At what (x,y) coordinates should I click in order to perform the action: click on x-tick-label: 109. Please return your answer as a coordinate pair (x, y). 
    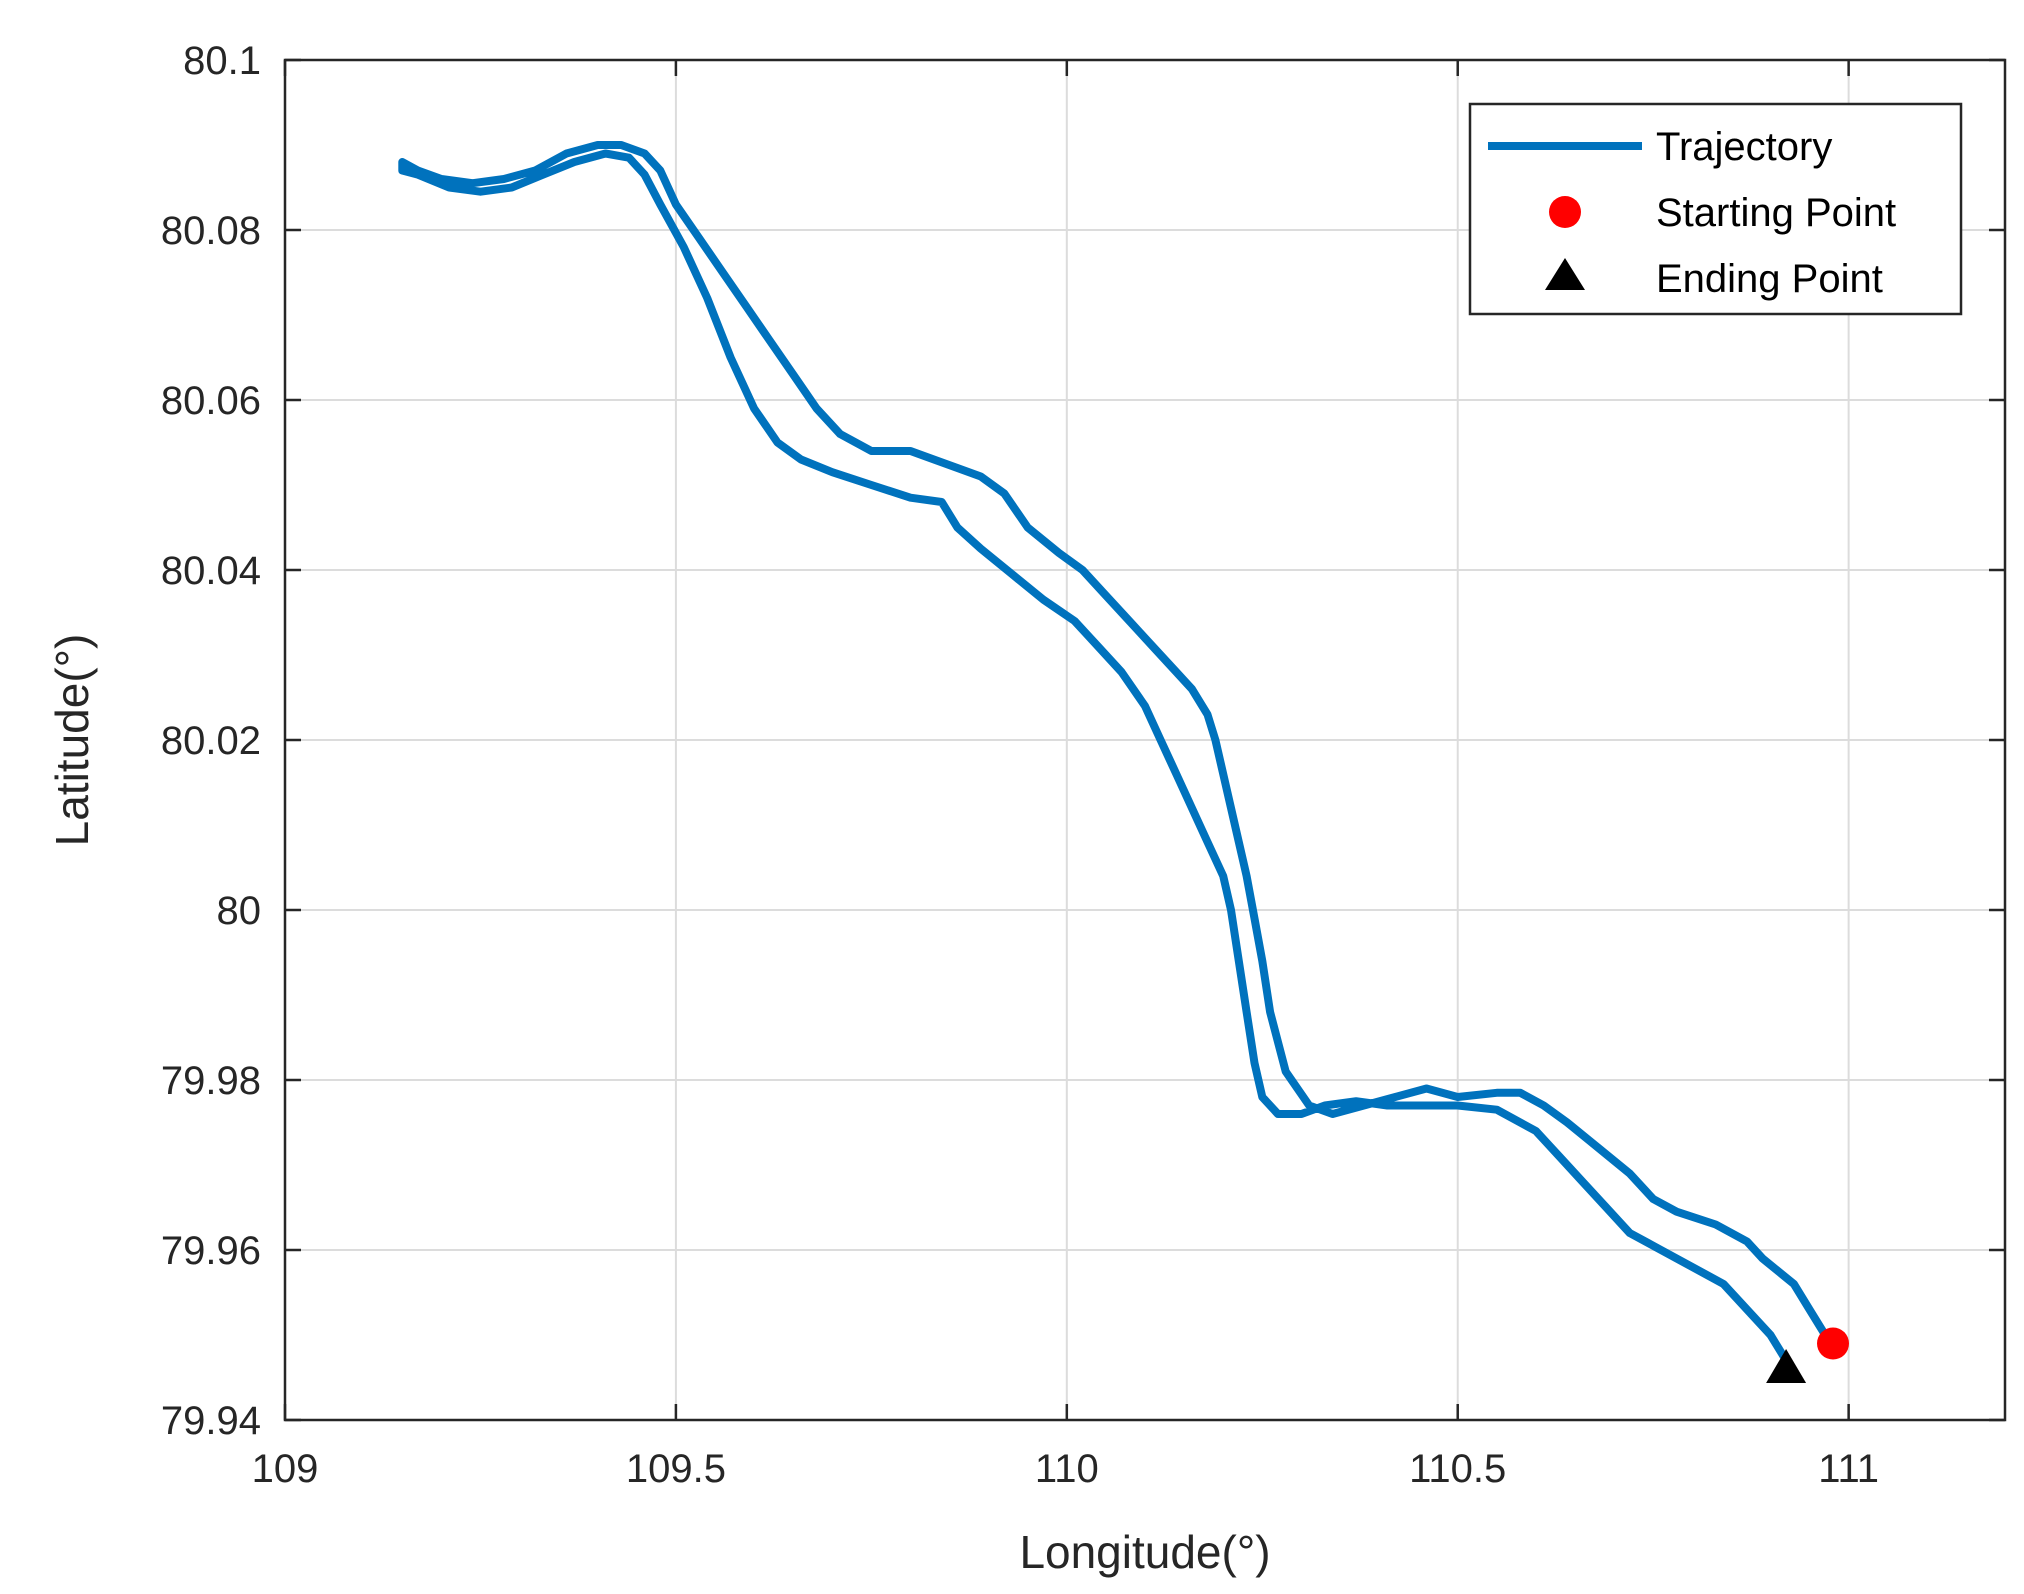
    Looking at the image, I should click on (285, 1469).